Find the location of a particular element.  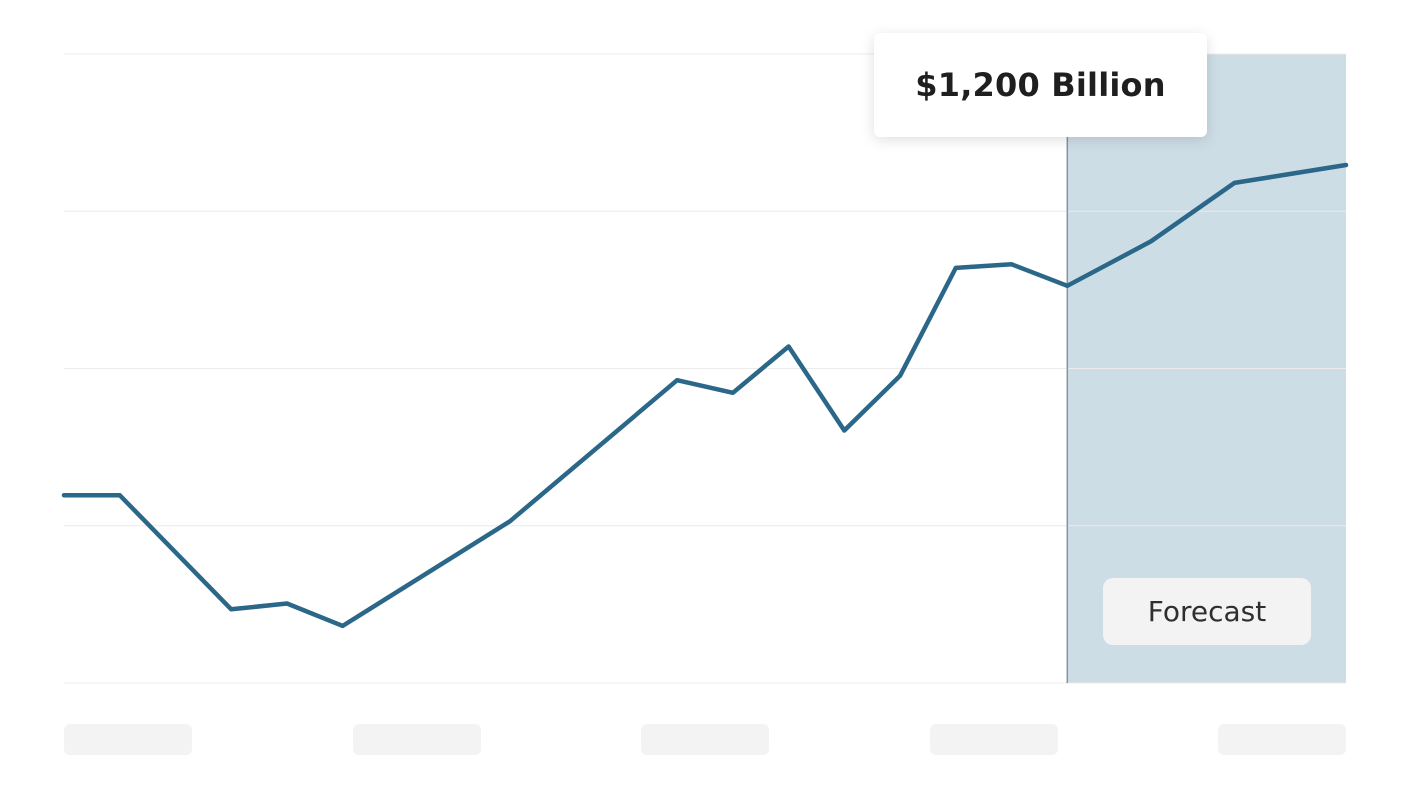

tooltip-value-label: $1,200 Billion is located at coordinates (1040, 85).